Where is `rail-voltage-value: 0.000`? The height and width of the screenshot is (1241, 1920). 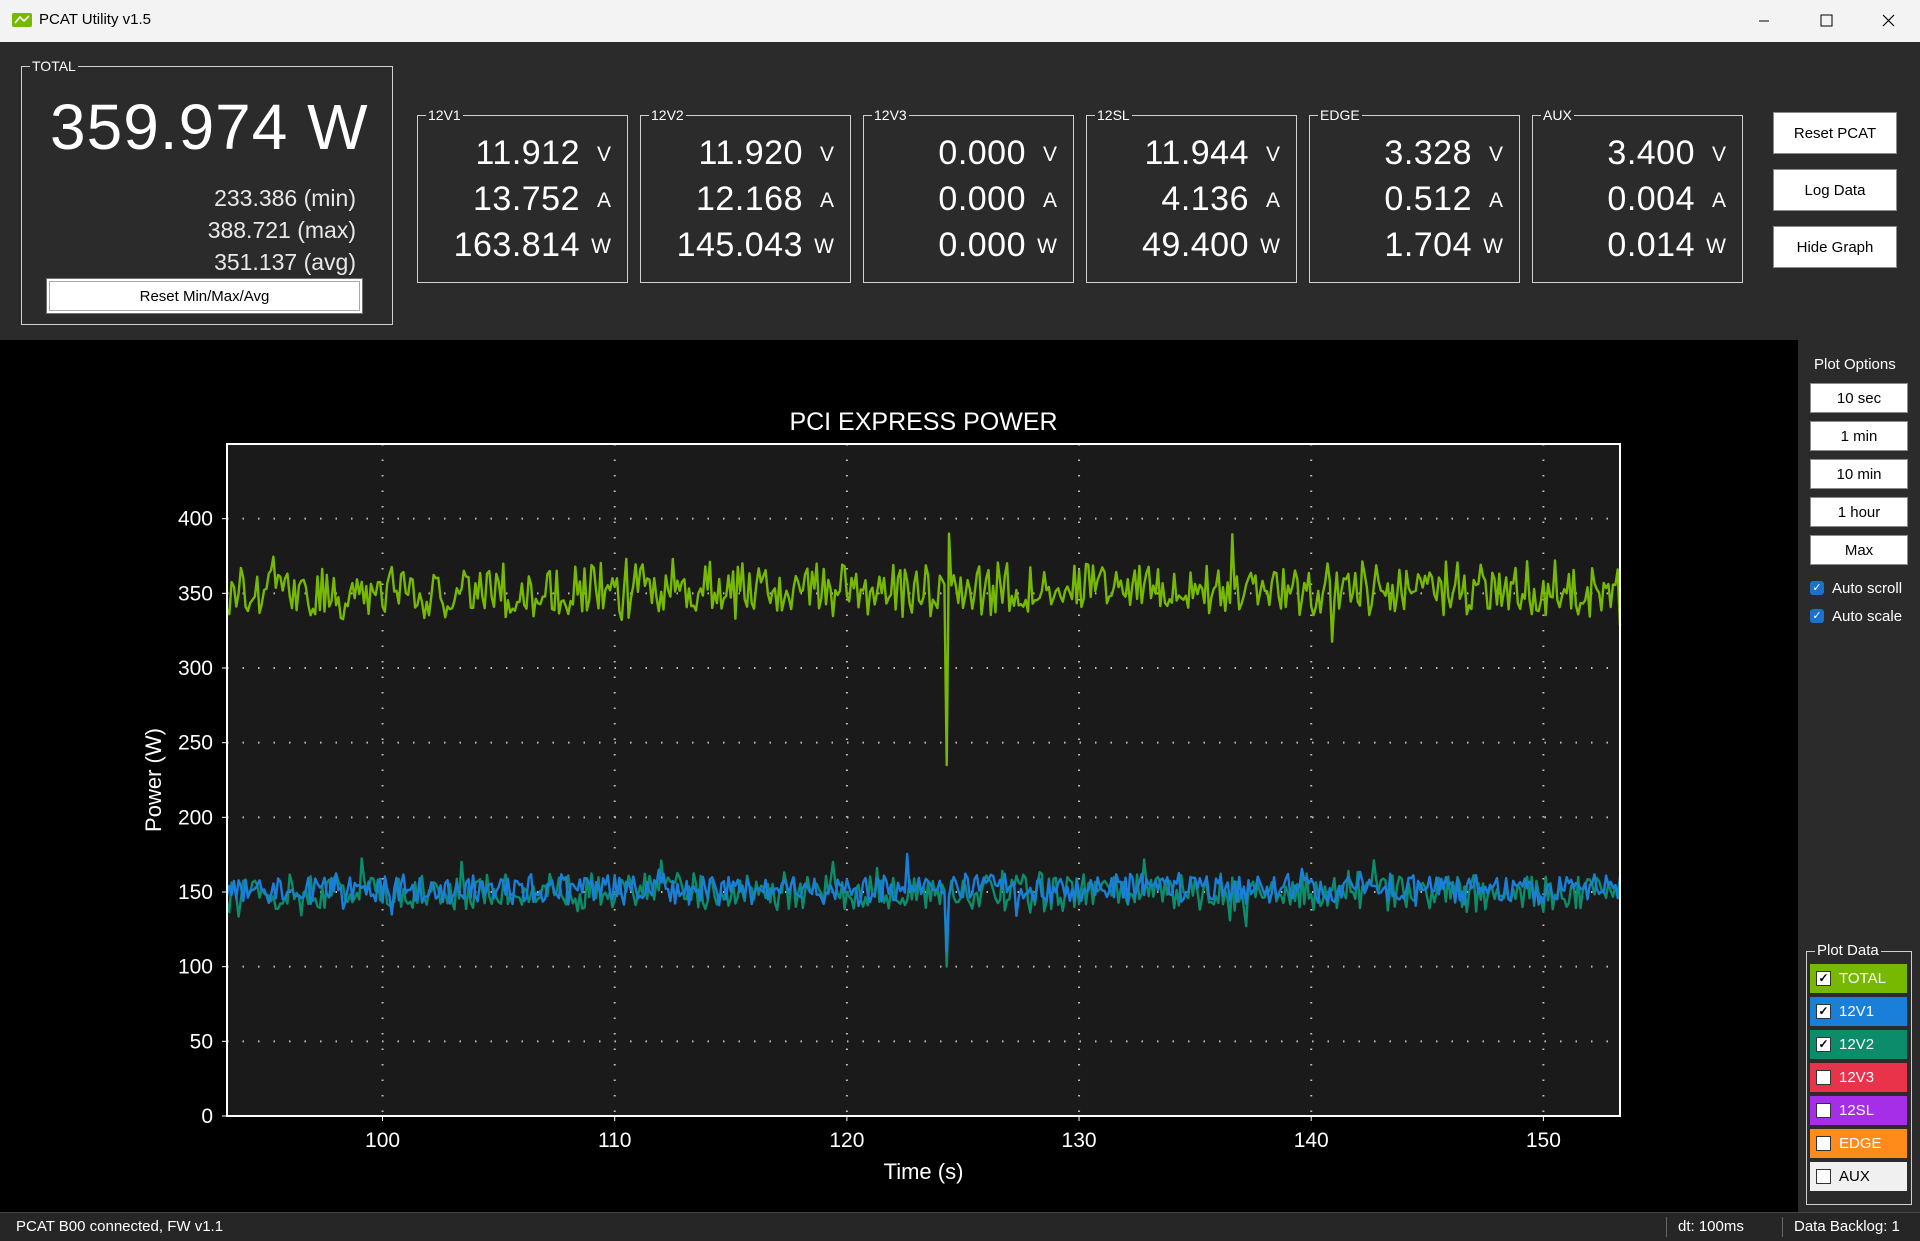 rail-voltage-value: 0.000 is located at coordinates (982, 153).